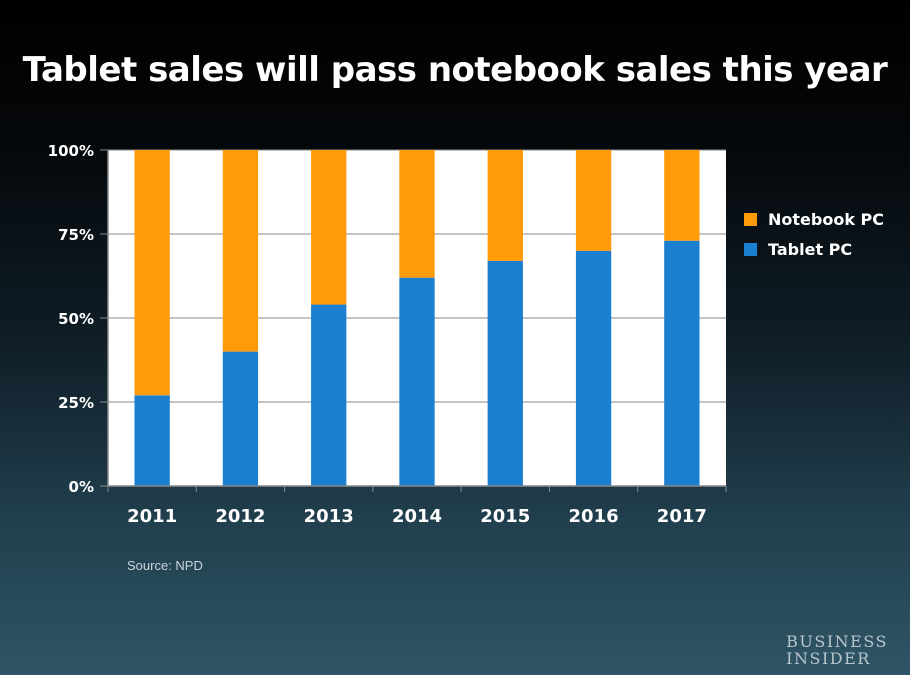 Image resolution: width=910 pixels, height=675 pixels. Describe the element at coordinates (417, 381) in the screenshot. I see `bar-tablet-pc-2014` at that location.